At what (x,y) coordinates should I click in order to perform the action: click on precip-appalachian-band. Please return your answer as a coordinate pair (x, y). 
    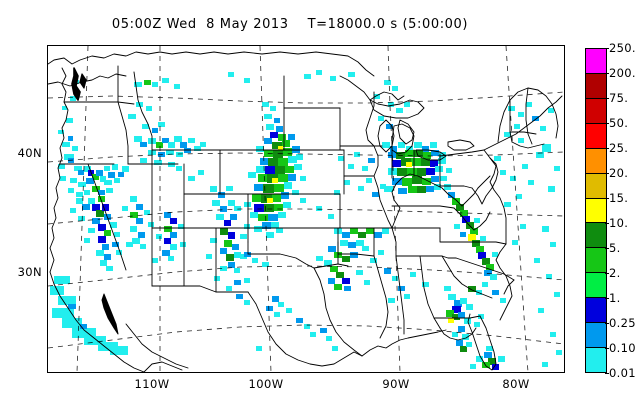
    Looking at the image, I should click on (471, 232).